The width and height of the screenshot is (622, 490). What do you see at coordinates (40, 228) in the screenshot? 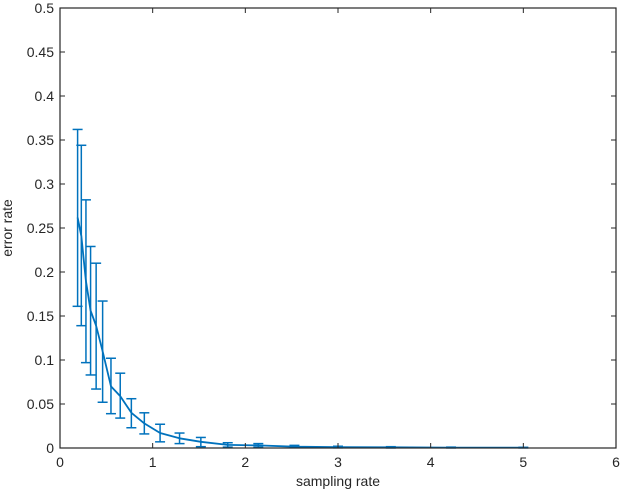
I see `y-tick-label: 0.25` at bounding box center [40, 228].